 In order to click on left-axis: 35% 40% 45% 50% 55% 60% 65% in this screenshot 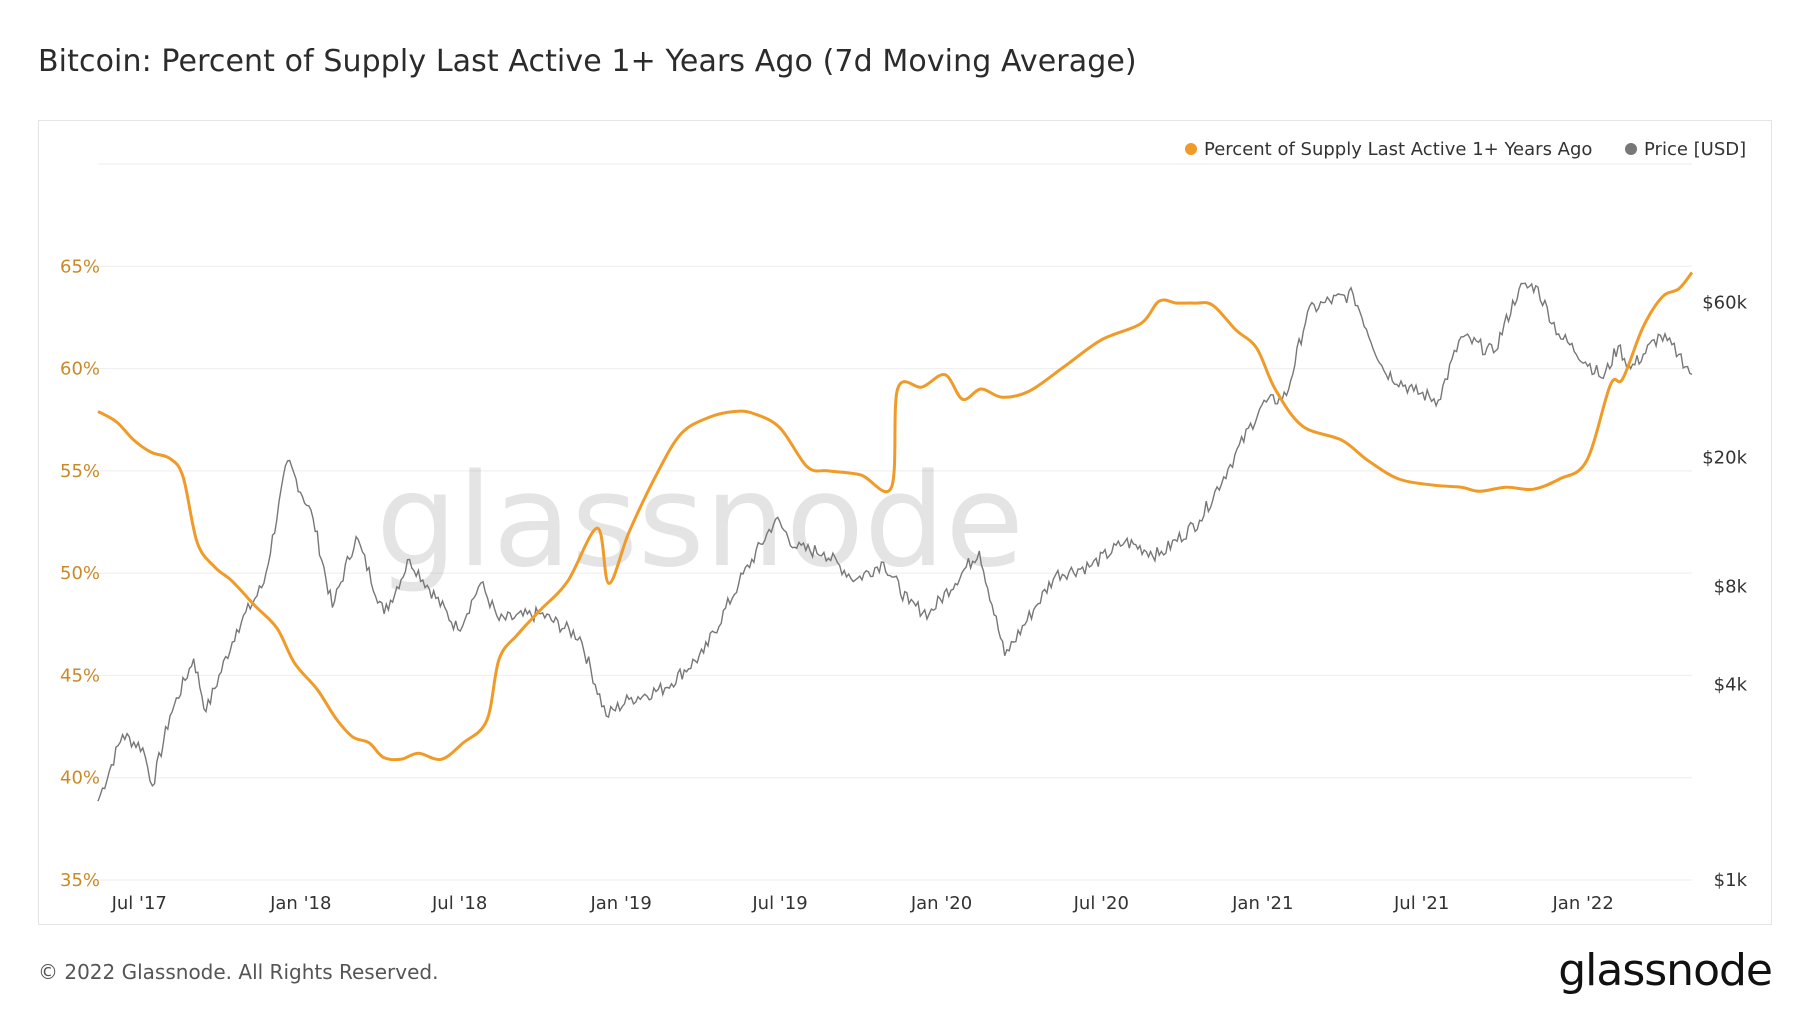, I will do `click(80, 573)`.